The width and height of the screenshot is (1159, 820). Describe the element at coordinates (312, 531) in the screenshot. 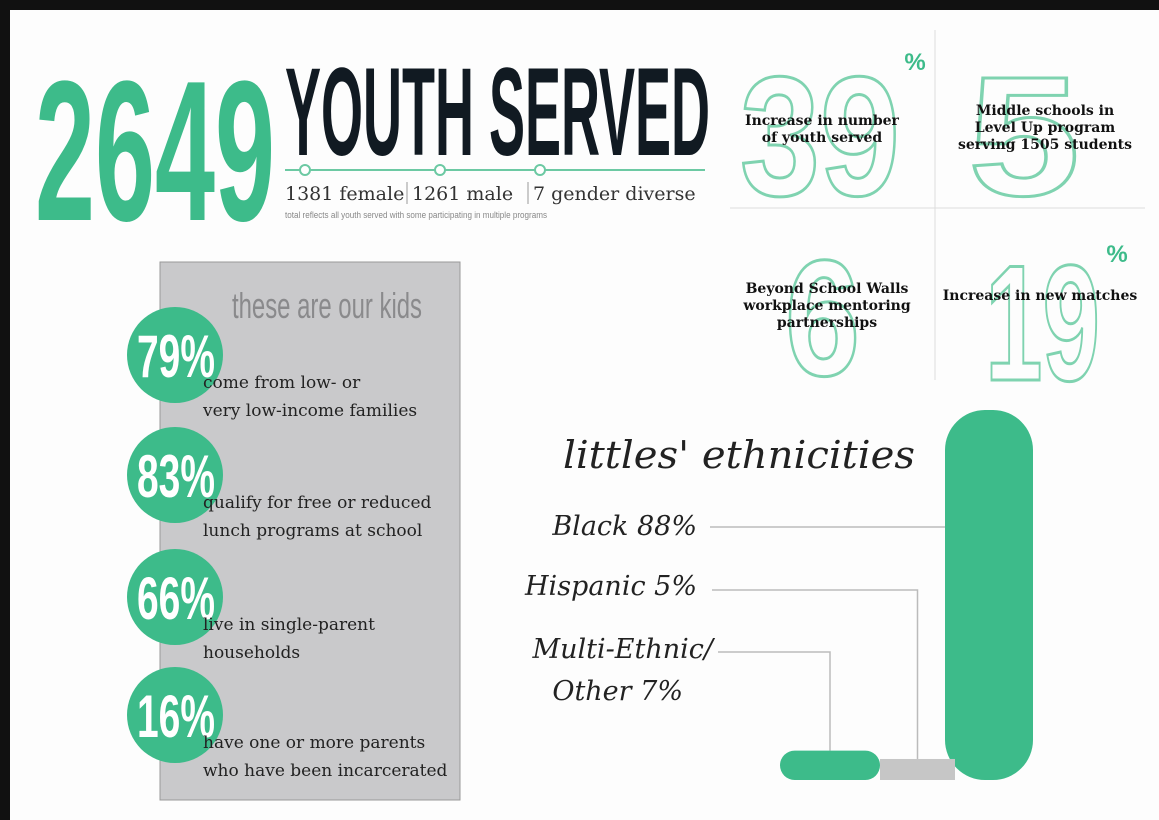

I see `kid-text: lunch programs at school` at that location.